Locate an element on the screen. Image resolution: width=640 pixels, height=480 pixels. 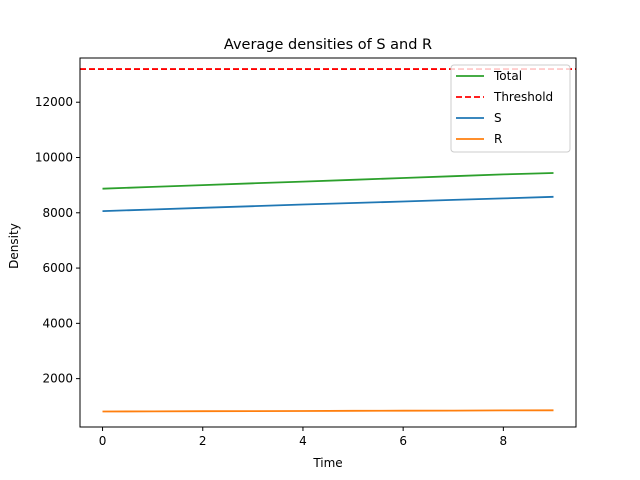
series-line-r is located at coordinates (328, 411).